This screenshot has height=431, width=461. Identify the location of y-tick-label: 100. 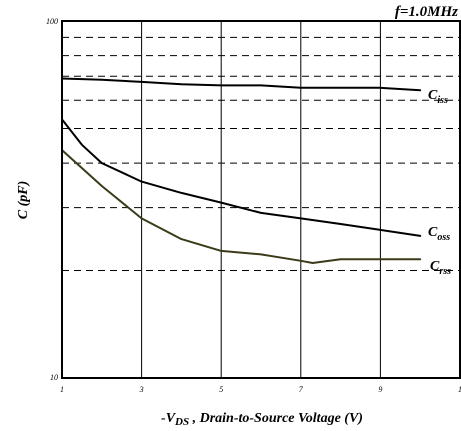
(52, 21).